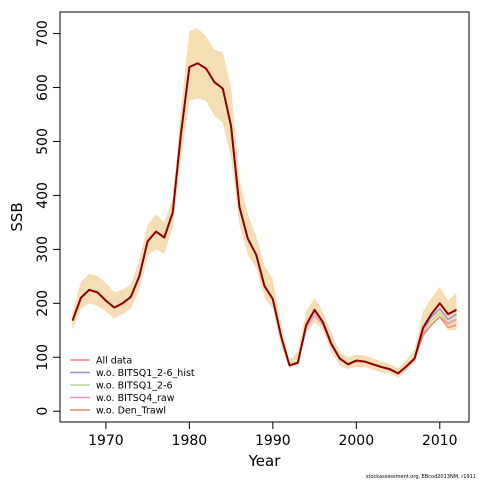 This screenshot has width=480, height=480. Describe the element at coordinates (43, 87) in the screenshot. I see `y-tick-label: 600` at that location.